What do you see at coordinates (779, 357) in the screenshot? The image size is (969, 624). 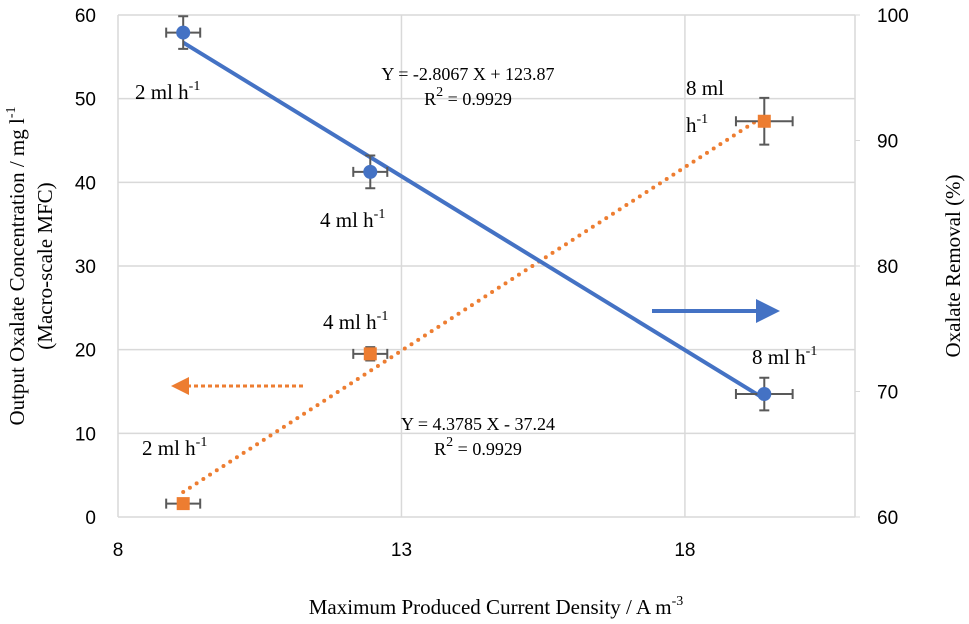 I see `annotation-text: 8 ml h` at bounding box center [779, 357].